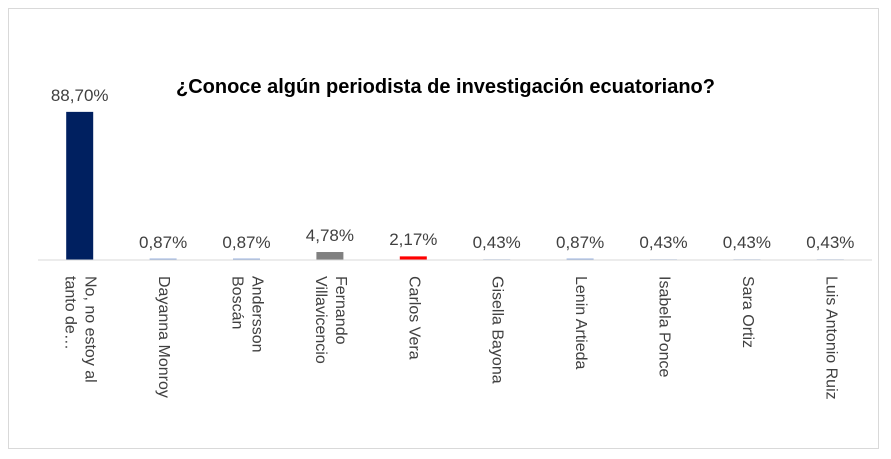 This screenshot has height=459, width=891. I want to click on x-tick-label: Carlos Vera, so click(414, 318).